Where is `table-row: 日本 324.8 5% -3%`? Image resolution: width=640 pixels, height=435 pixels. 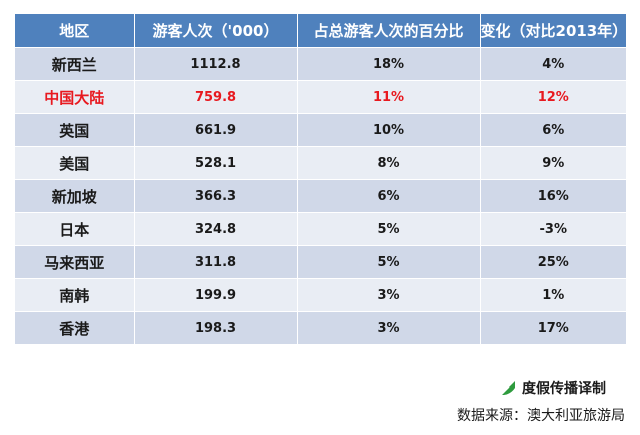 table-row: 日本 324.8 5% -3% is located at coordinates (320, 229).